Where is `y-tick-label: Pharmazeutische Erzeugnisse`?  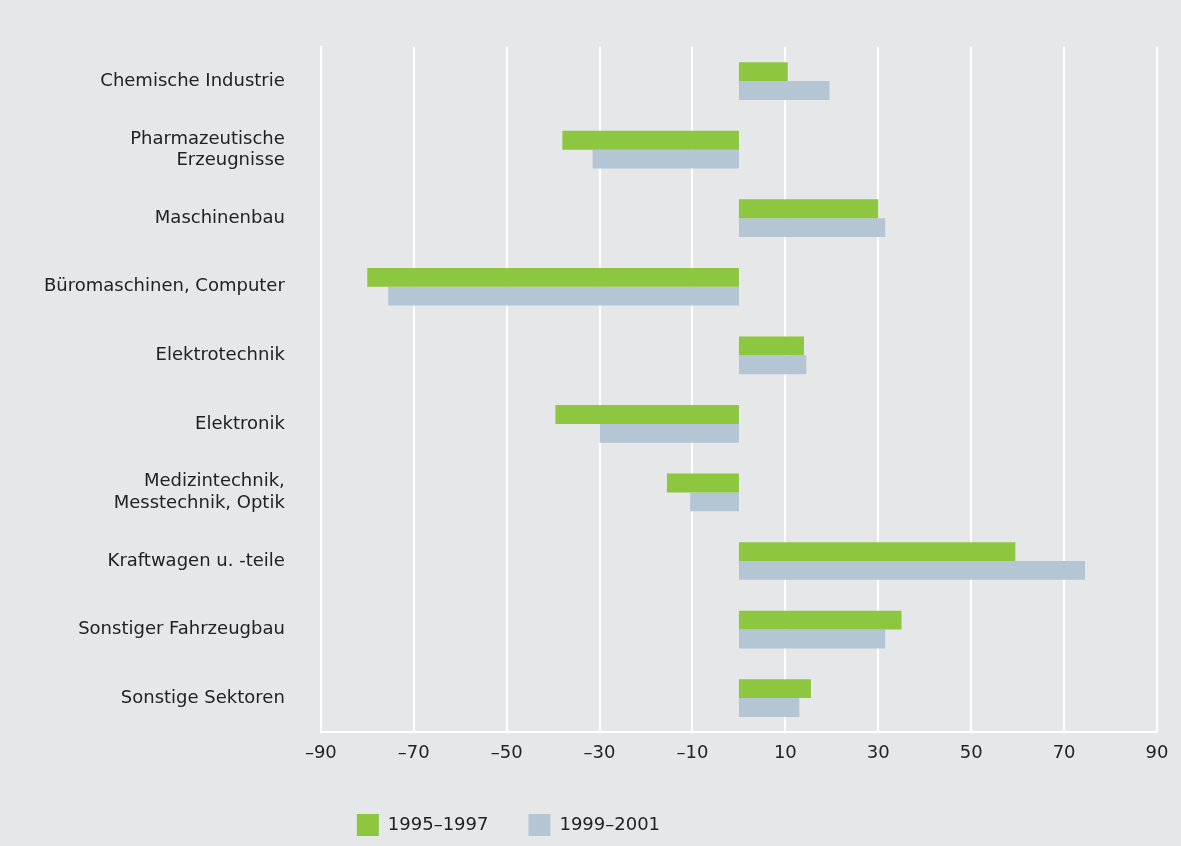 y-tick-label: Pharmazeutische Erzeugnisse is located at coordinates (207, 148).